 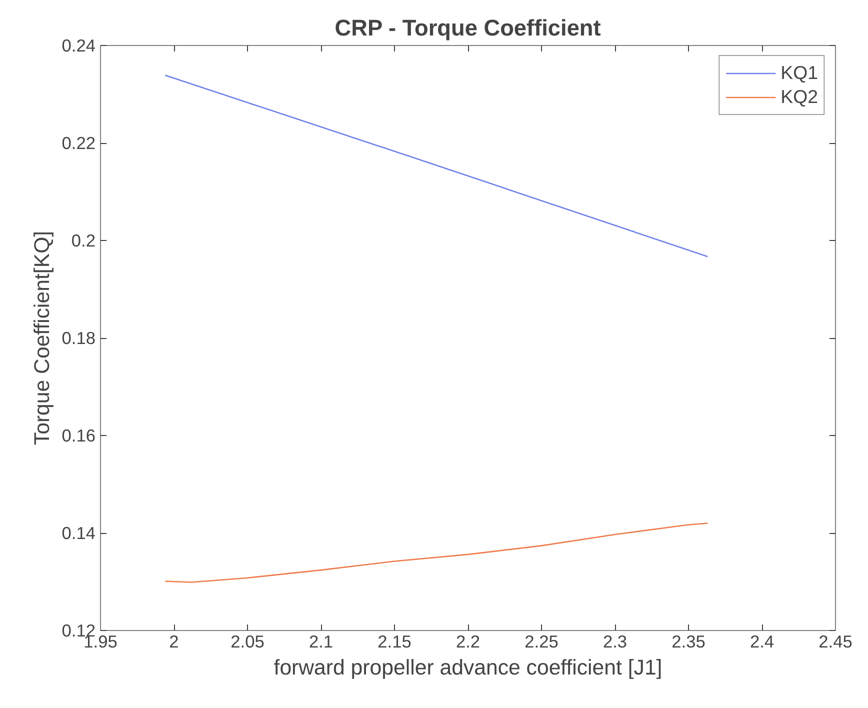 I want to click on x-tick-label: 2.3, so click(x=615, y=642).